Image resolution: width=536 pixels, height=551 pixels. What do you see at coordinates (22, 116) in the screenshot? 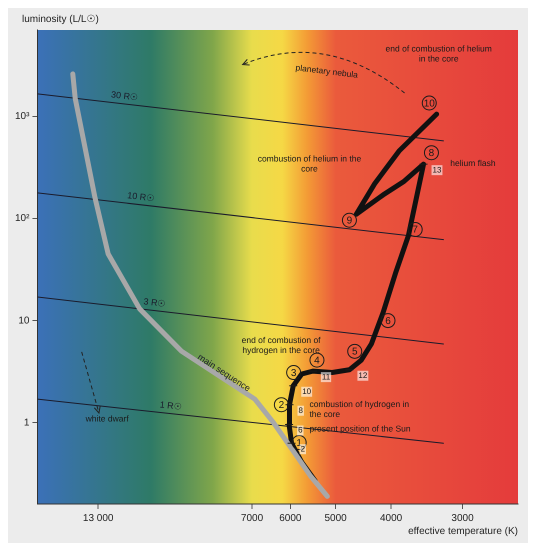
I see `y-tick-label: 10³` at bounding box center [22, 116].